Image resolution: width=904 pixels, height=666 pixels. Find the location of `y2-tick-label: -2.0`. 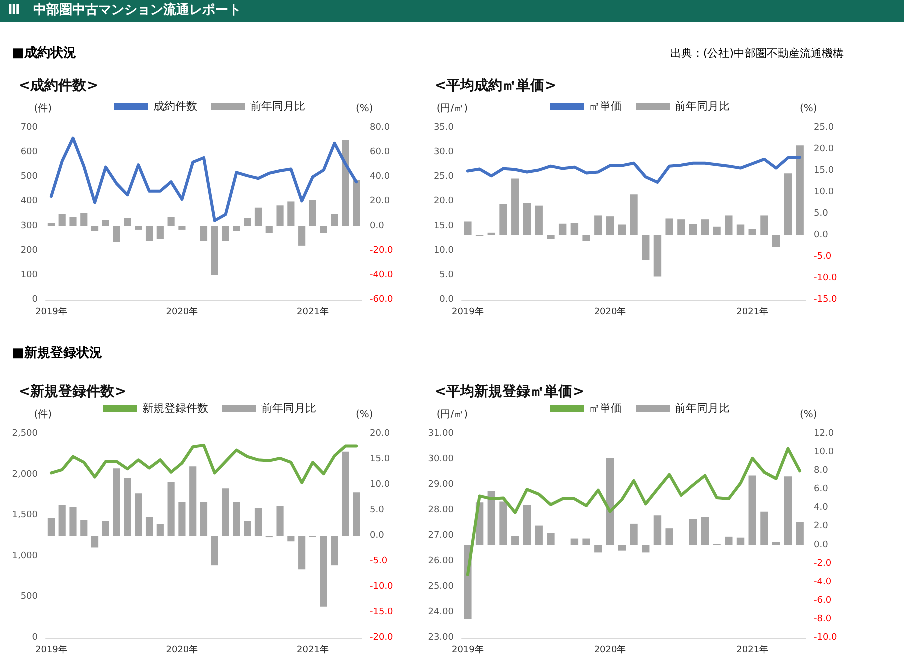

y2-tick-label: -2.0 is located at coordinates (823, 563).